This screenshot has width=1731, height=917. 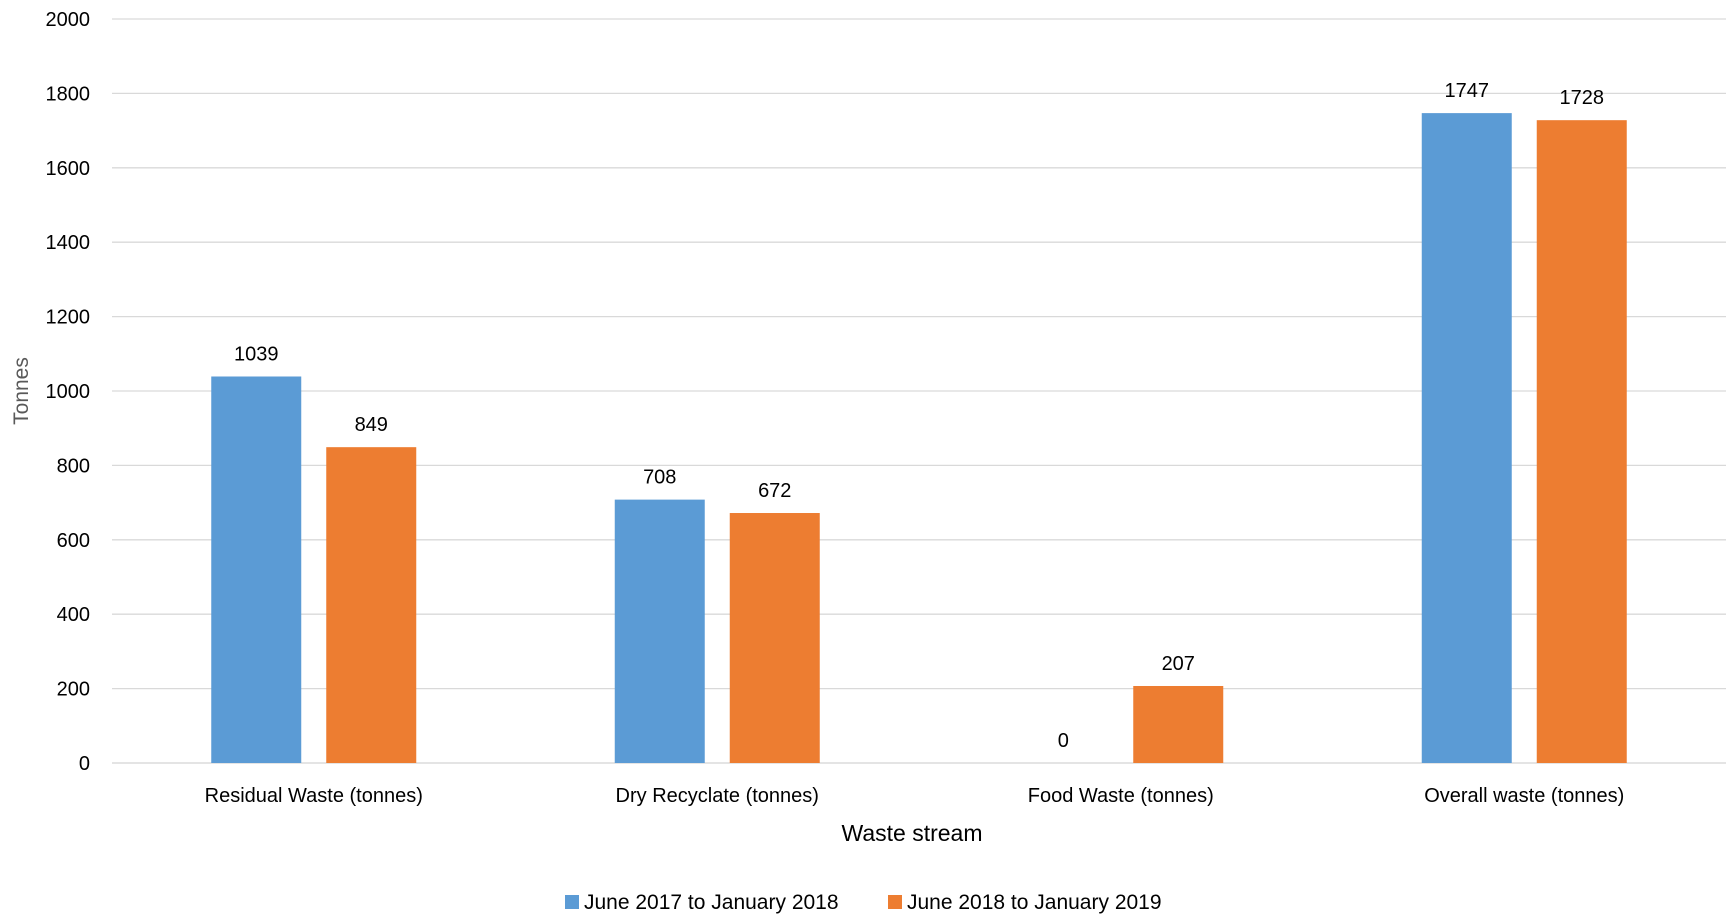 I want to click on data-label: 849, so click(x=371, y=425).